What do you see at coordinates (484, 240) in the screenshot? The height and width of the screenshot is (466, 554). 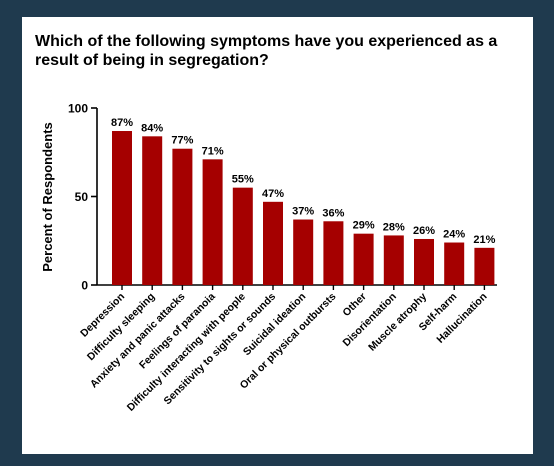 I see `data-label: 21%` at bounding box center [484, 240].